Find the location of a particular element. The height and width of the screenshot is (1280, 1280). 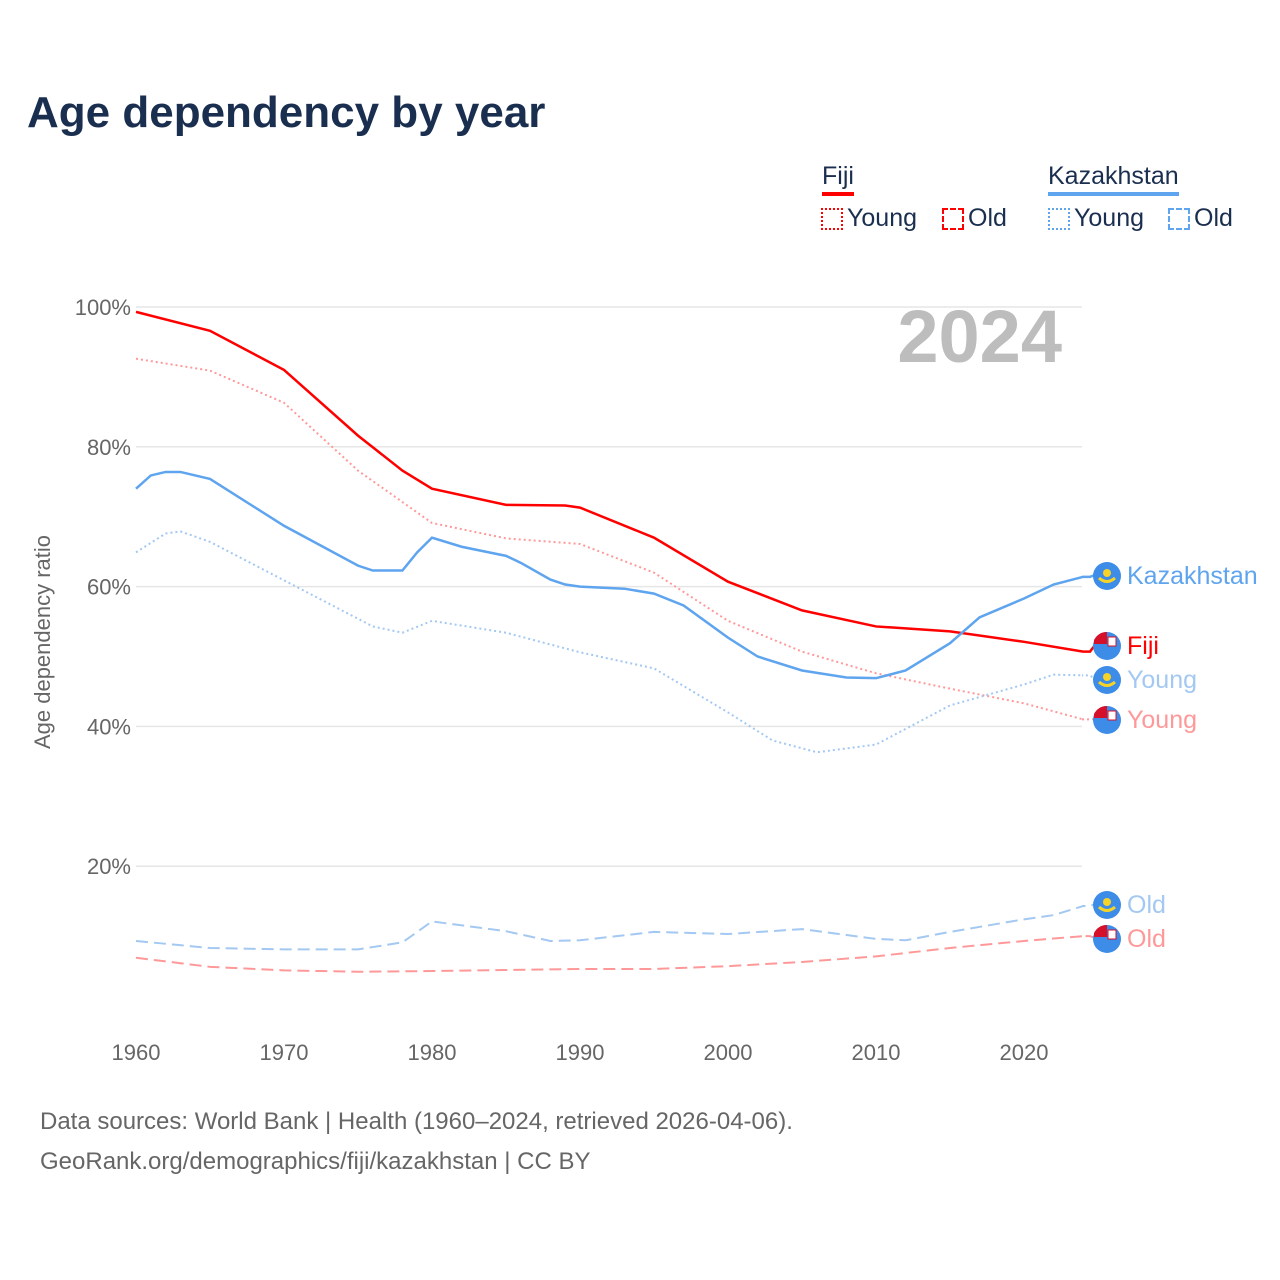

y-tick-label: 100% is located at coordinates (103, 307).